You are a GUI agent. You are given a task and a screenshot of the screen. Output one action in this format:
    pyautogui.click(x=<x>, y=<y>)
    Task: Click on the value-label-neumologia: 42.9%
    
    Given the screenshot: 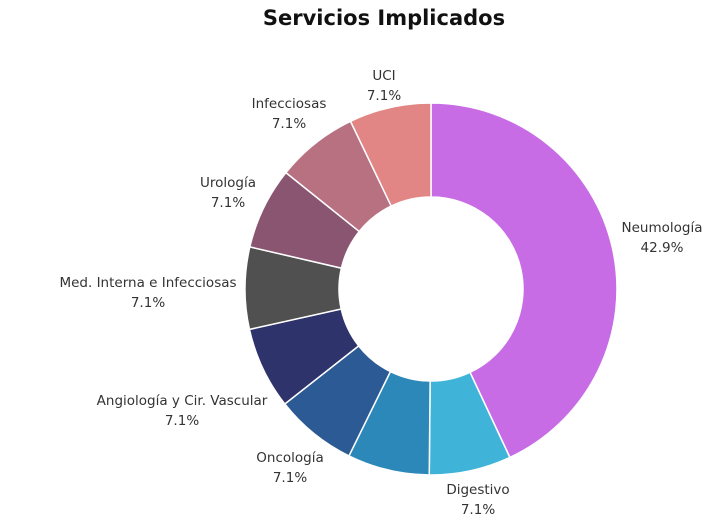 What is the action you would take?
    pyautogui.click(x=662, y=248)
    